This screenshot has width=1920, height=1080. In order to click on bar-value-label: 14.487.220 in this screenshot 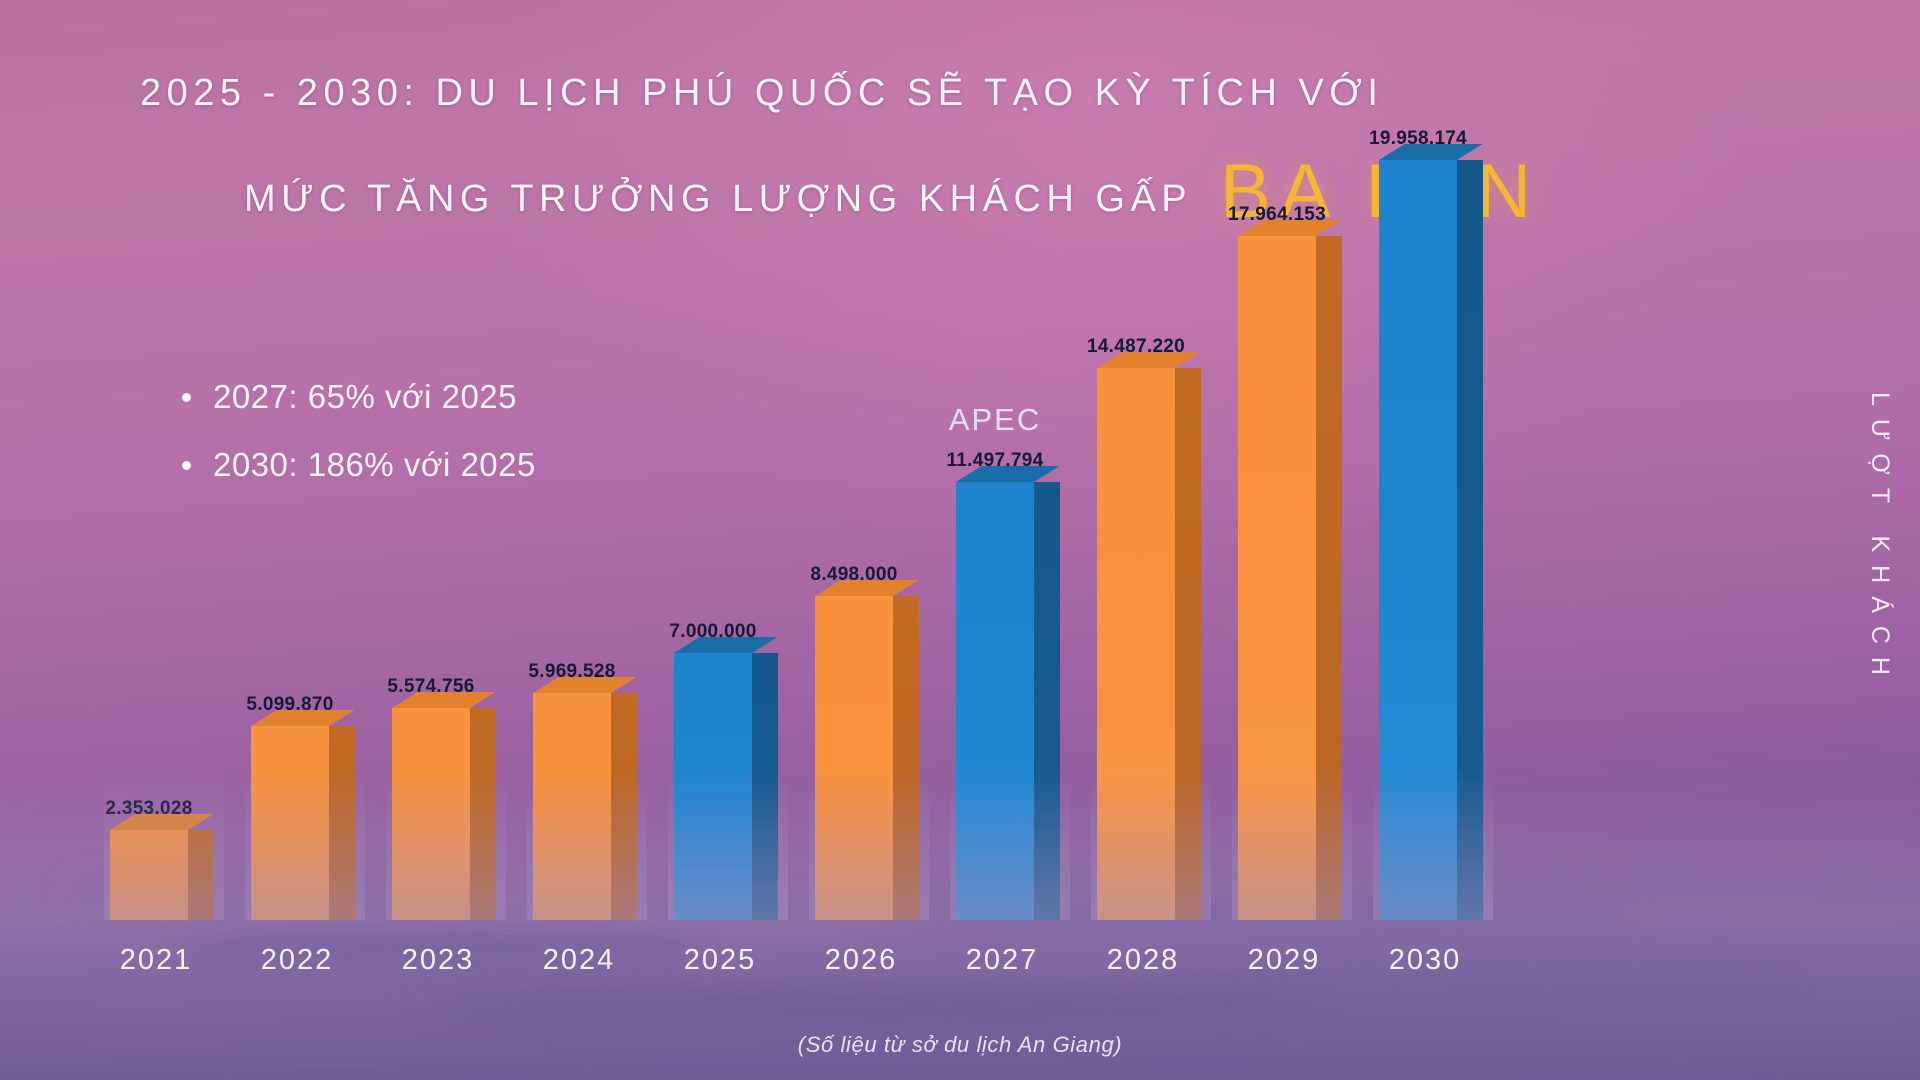, I will do `click(1136, 346)`.